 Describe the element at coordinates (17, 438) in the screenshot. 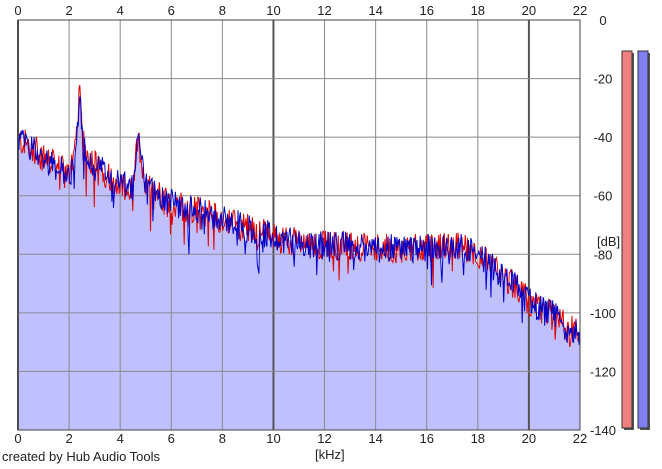

I see `x-tick-bottom-0: 0` at that location.